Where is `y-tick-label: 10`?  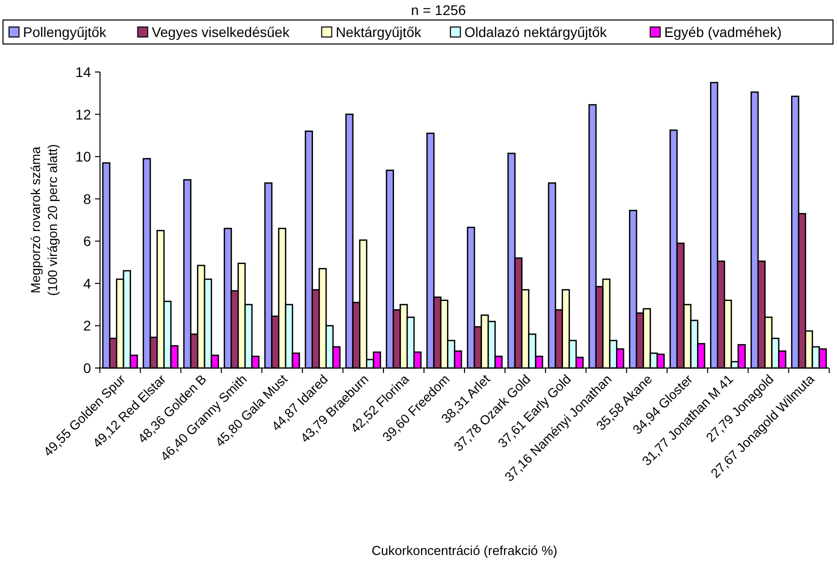 y-tick-label: 10 is located at coordinates (83, 156).